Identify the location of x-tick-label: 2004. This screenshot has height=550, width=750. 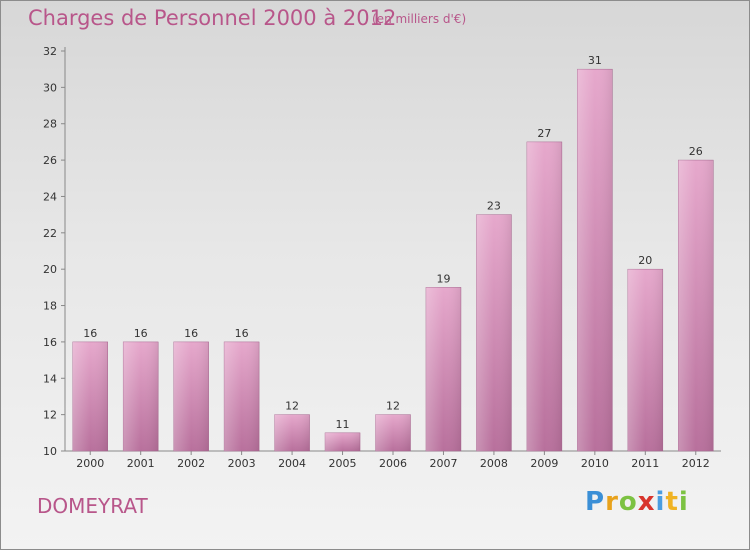
(292, 463).